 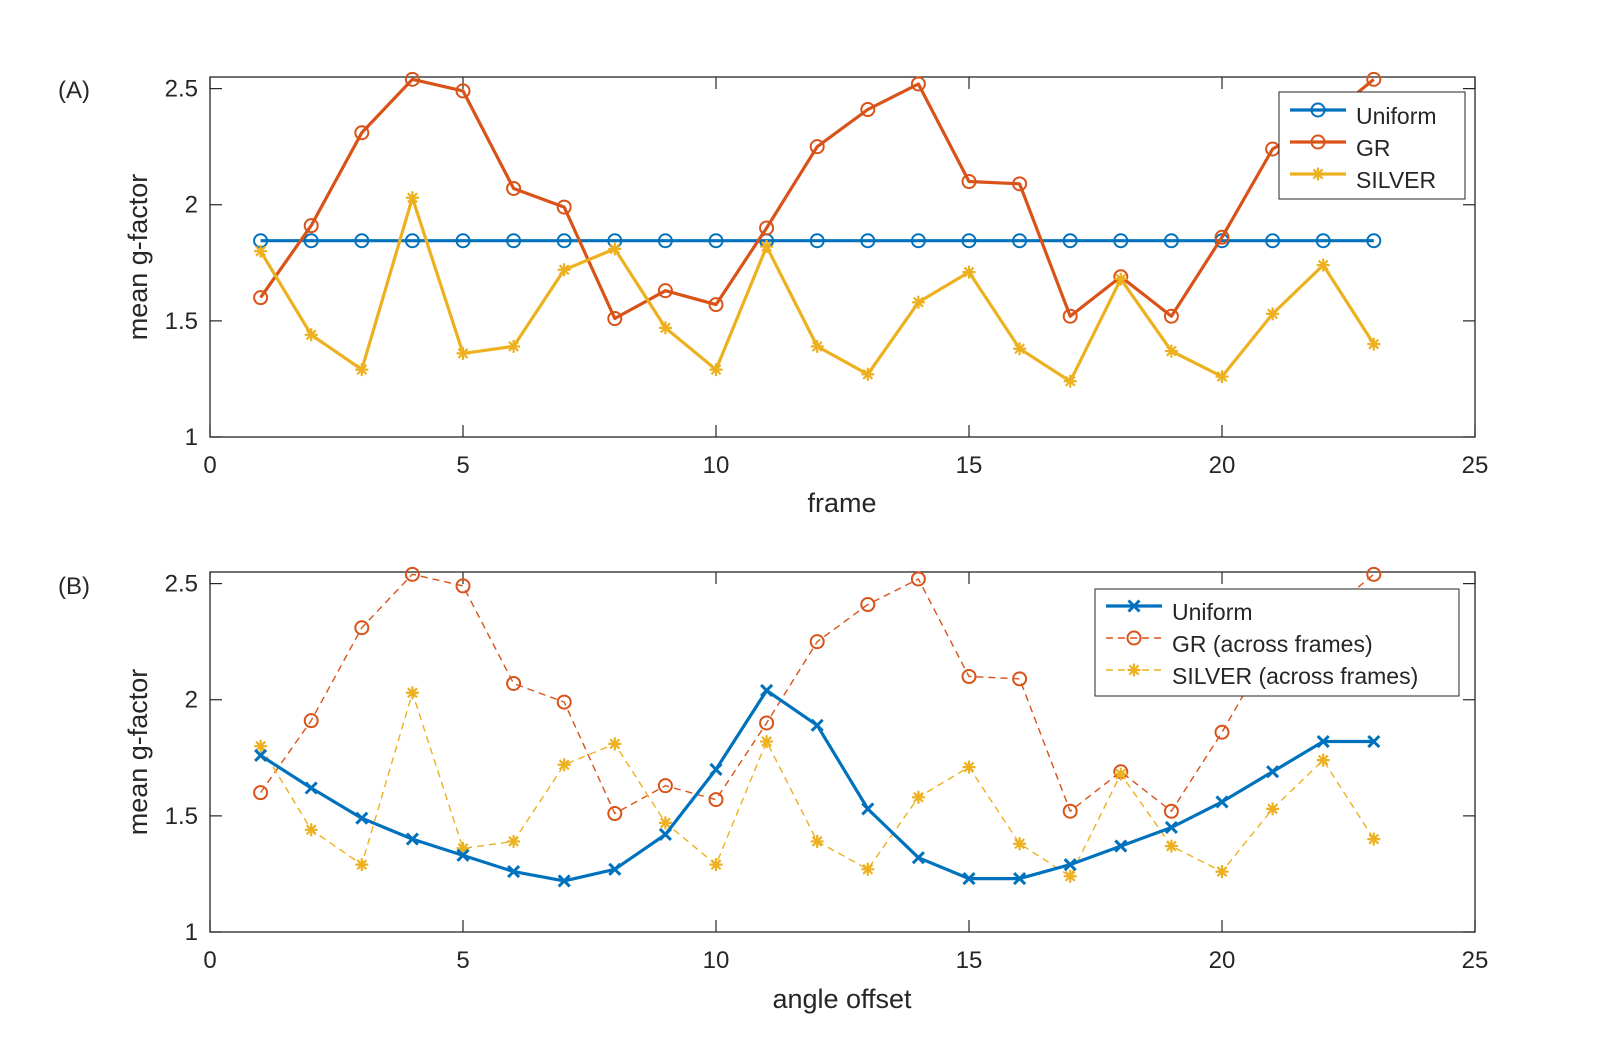 I want to click on panel-a-legend-items, so click(x=1318, y=141).